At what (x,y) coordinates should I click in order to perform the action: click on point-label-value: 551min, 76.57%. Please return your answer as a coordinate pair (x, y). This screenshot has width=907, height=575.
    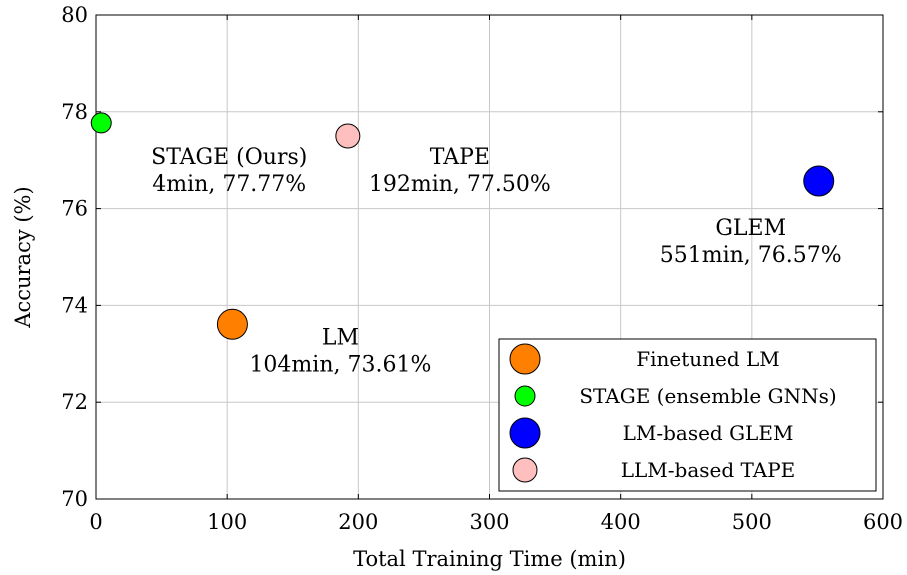
    Looking at the image, I should click on (751, 255).